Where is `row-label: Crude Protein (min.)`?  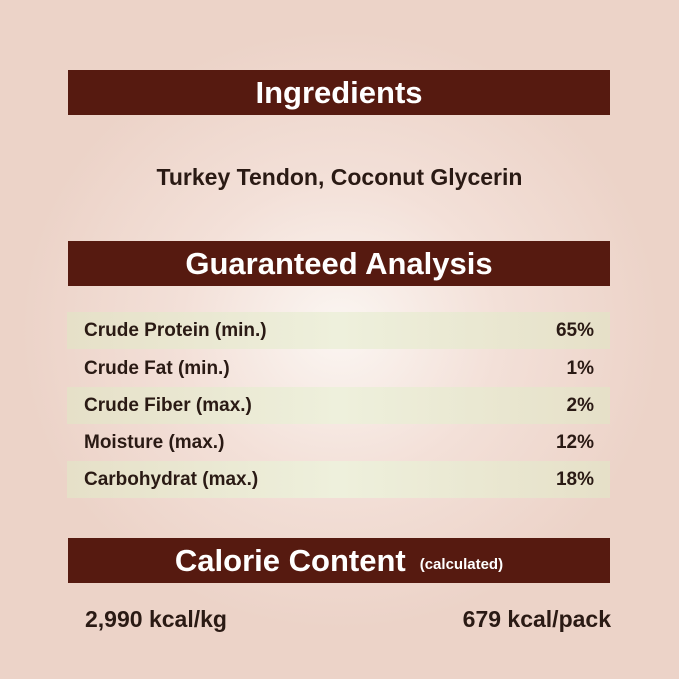 row-label: Crude Protein (min.) is located at coordinates (175, 330).